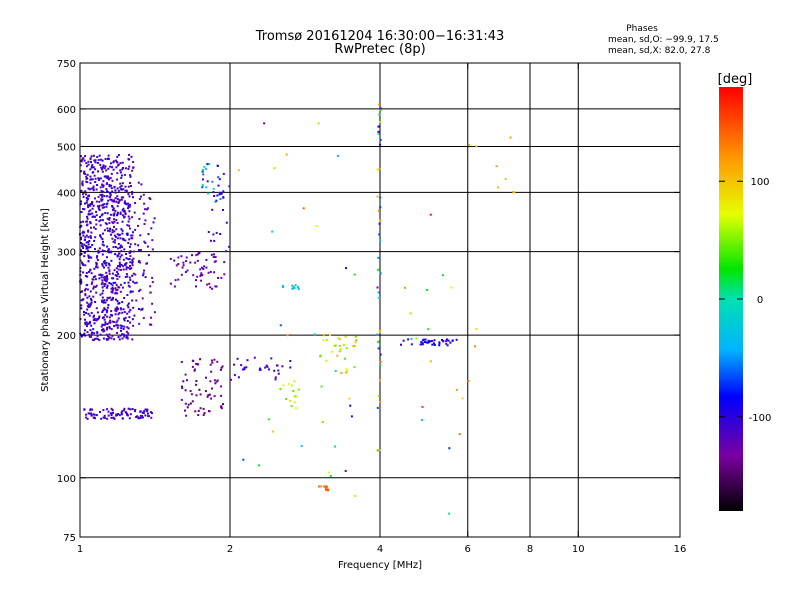  Describe the element at coordinates (66, 110) in the screenshot. I see `y-tick-label: 600` at that location.